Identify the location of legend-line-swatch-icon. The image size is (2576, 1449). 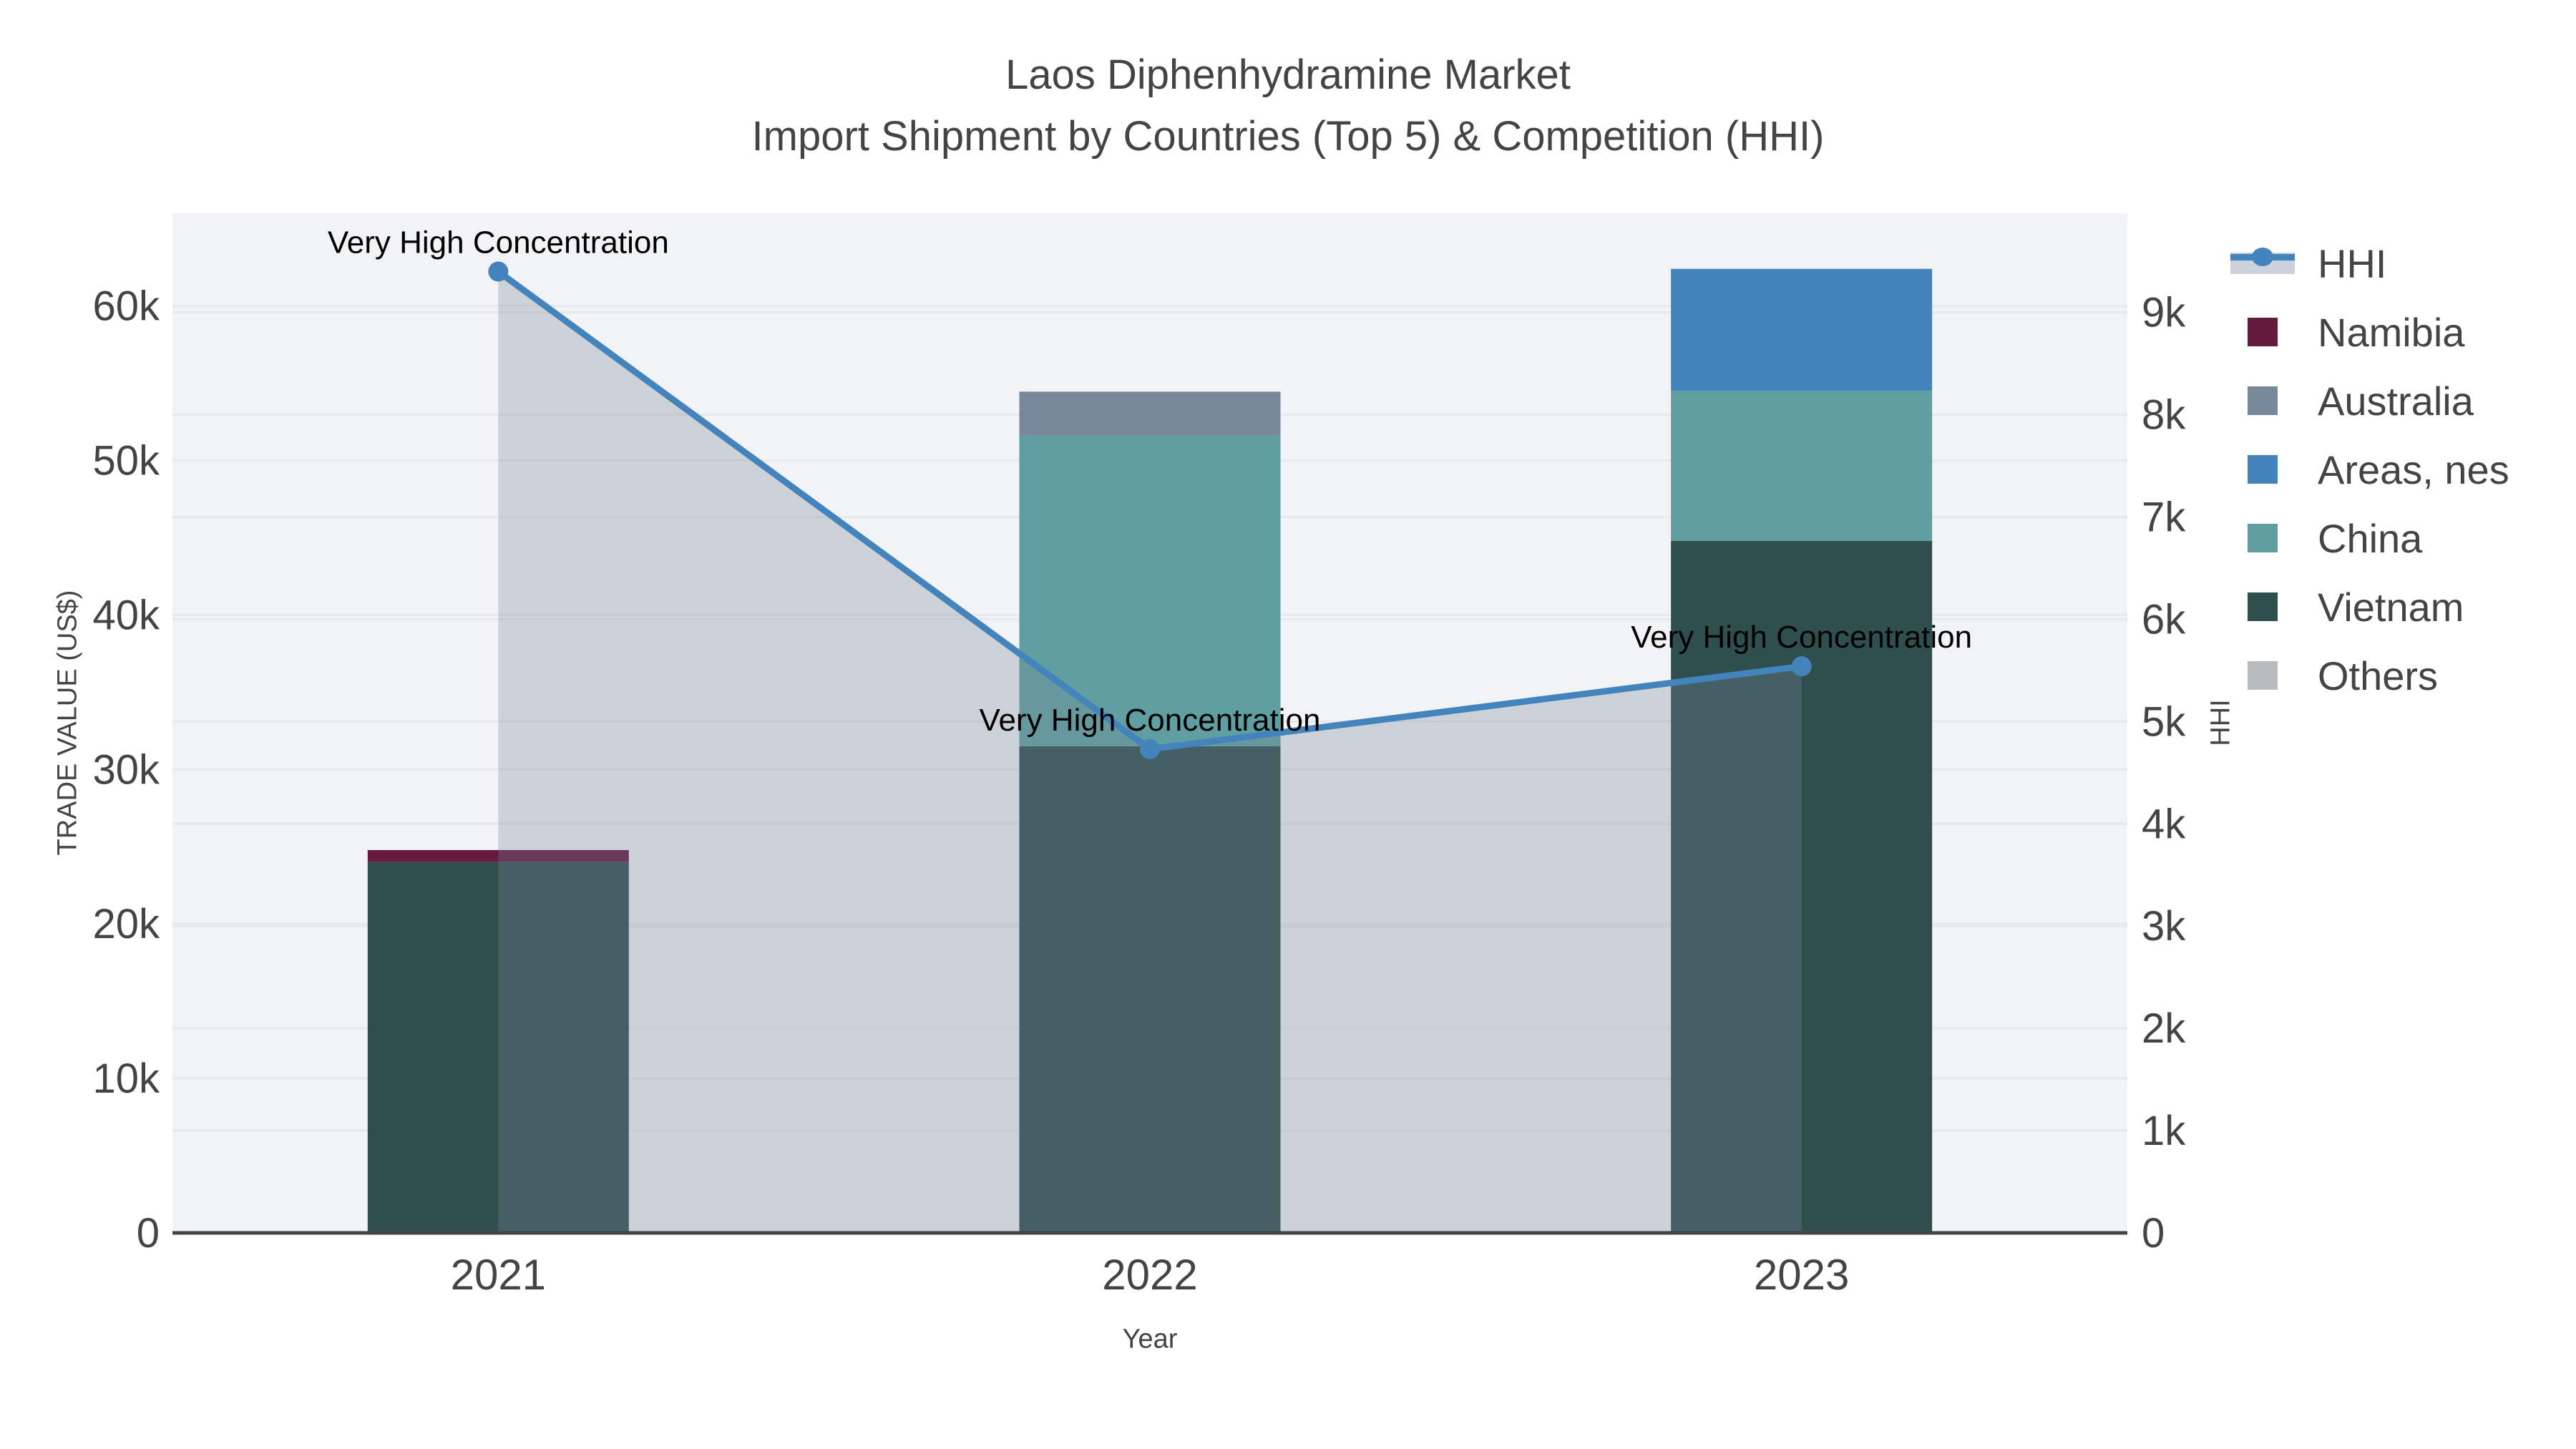
(2262, 261).